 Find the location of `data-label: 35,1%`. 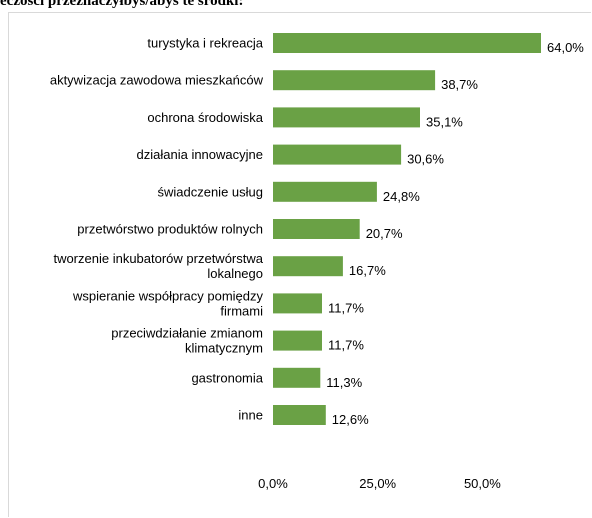

data-label: 35,1% is located at coordinates (444, 121).